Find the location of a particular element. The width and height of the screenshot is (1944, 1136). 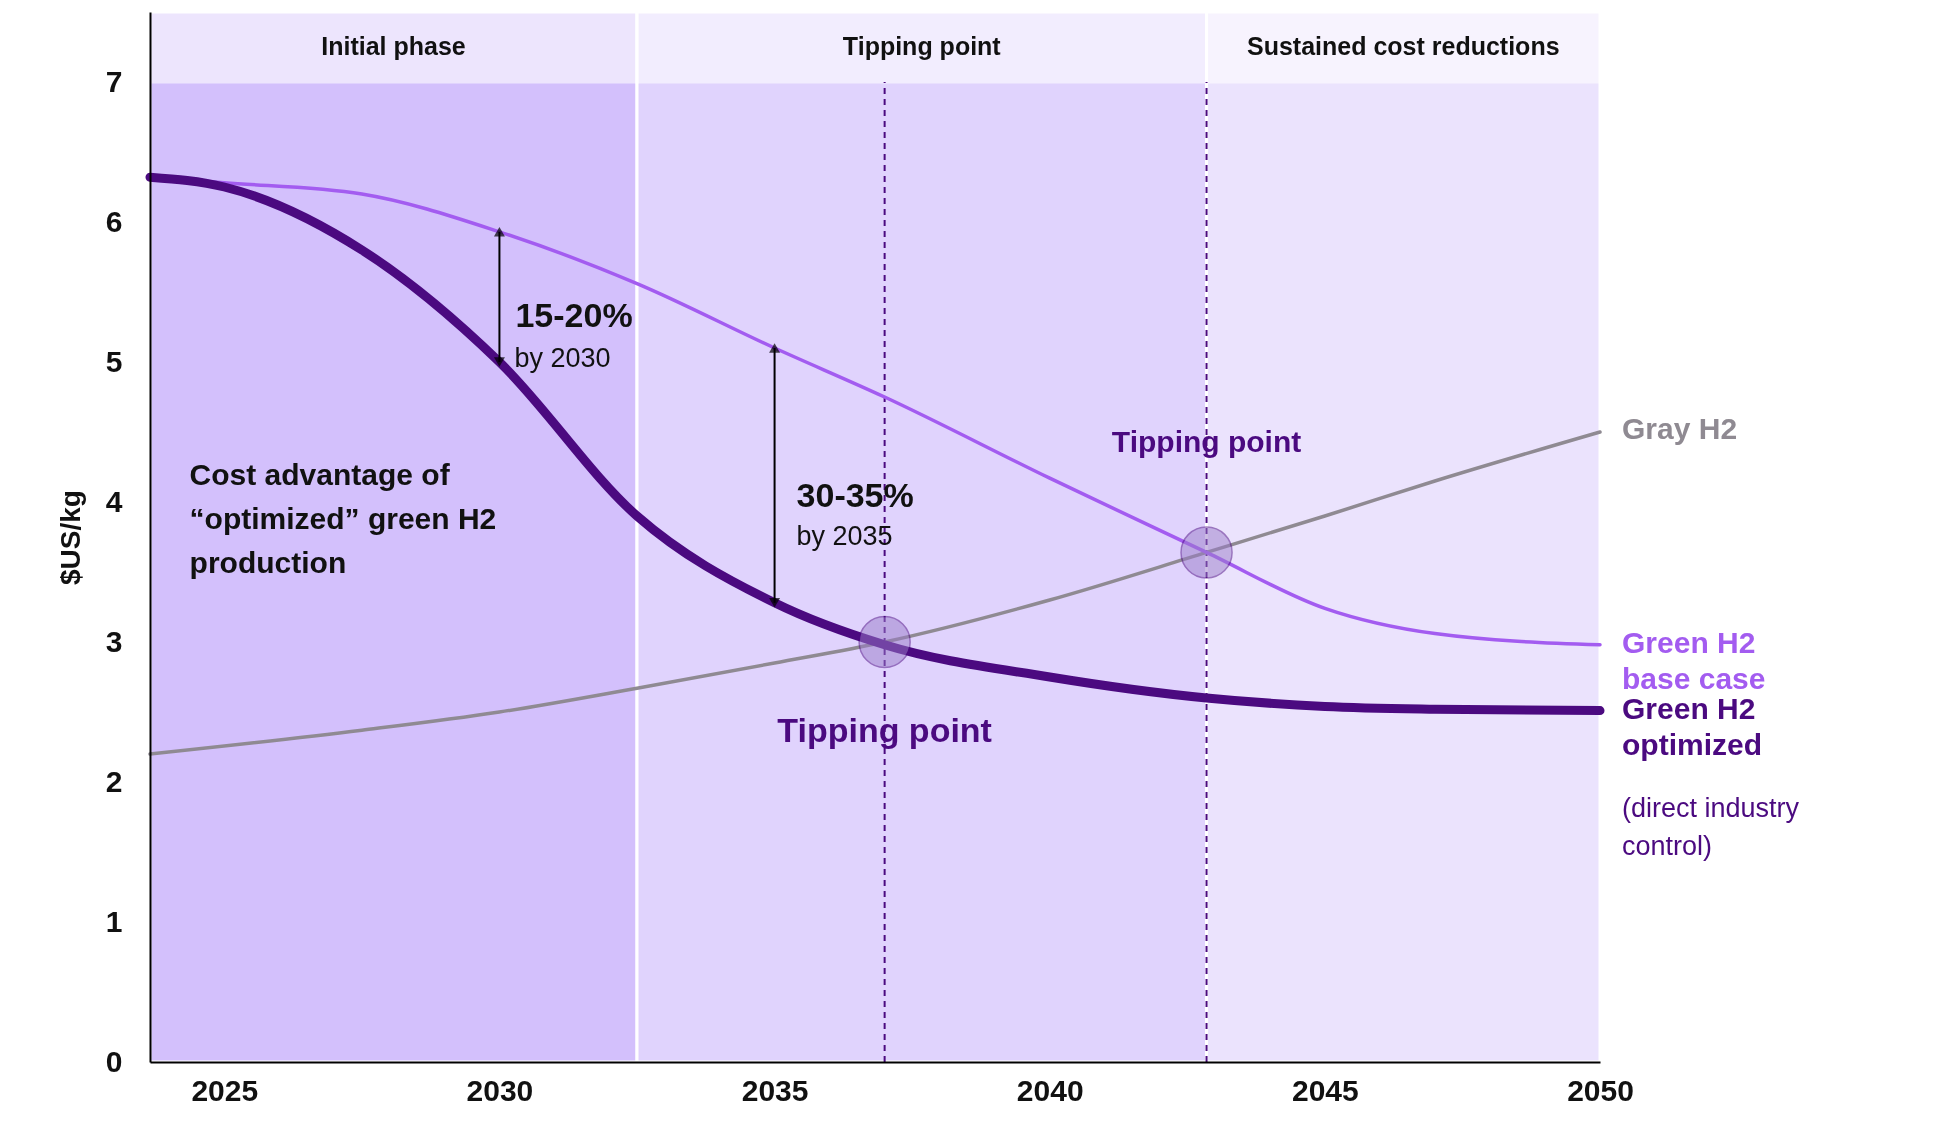

y-tick-label: 6 is located at coordinates (114, 221).